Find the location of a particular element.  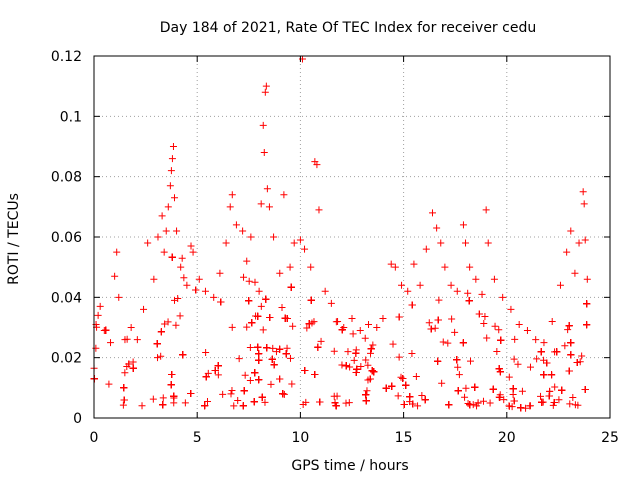

y-tick-label: 0.04 is located at coordinates (66, 298).